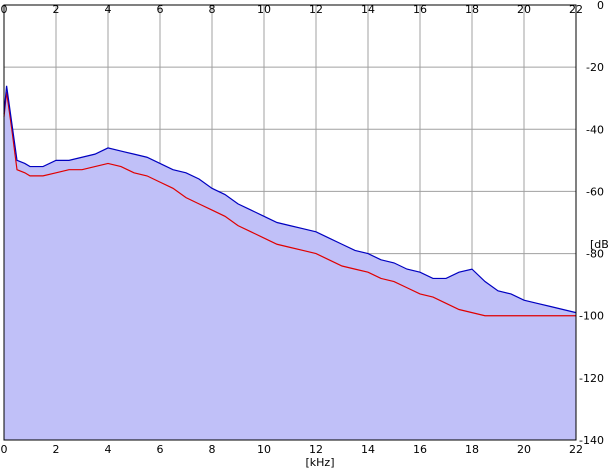 This screenshot has width=609, height=468. I want to click on x-tick-label-top: 6, so click(160, 9).